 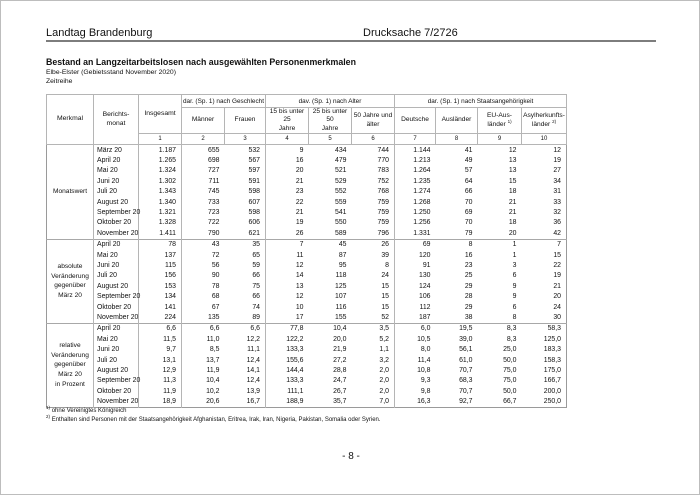 I want to click on footnote-1-marker: 1), so click(x=48, y=407).